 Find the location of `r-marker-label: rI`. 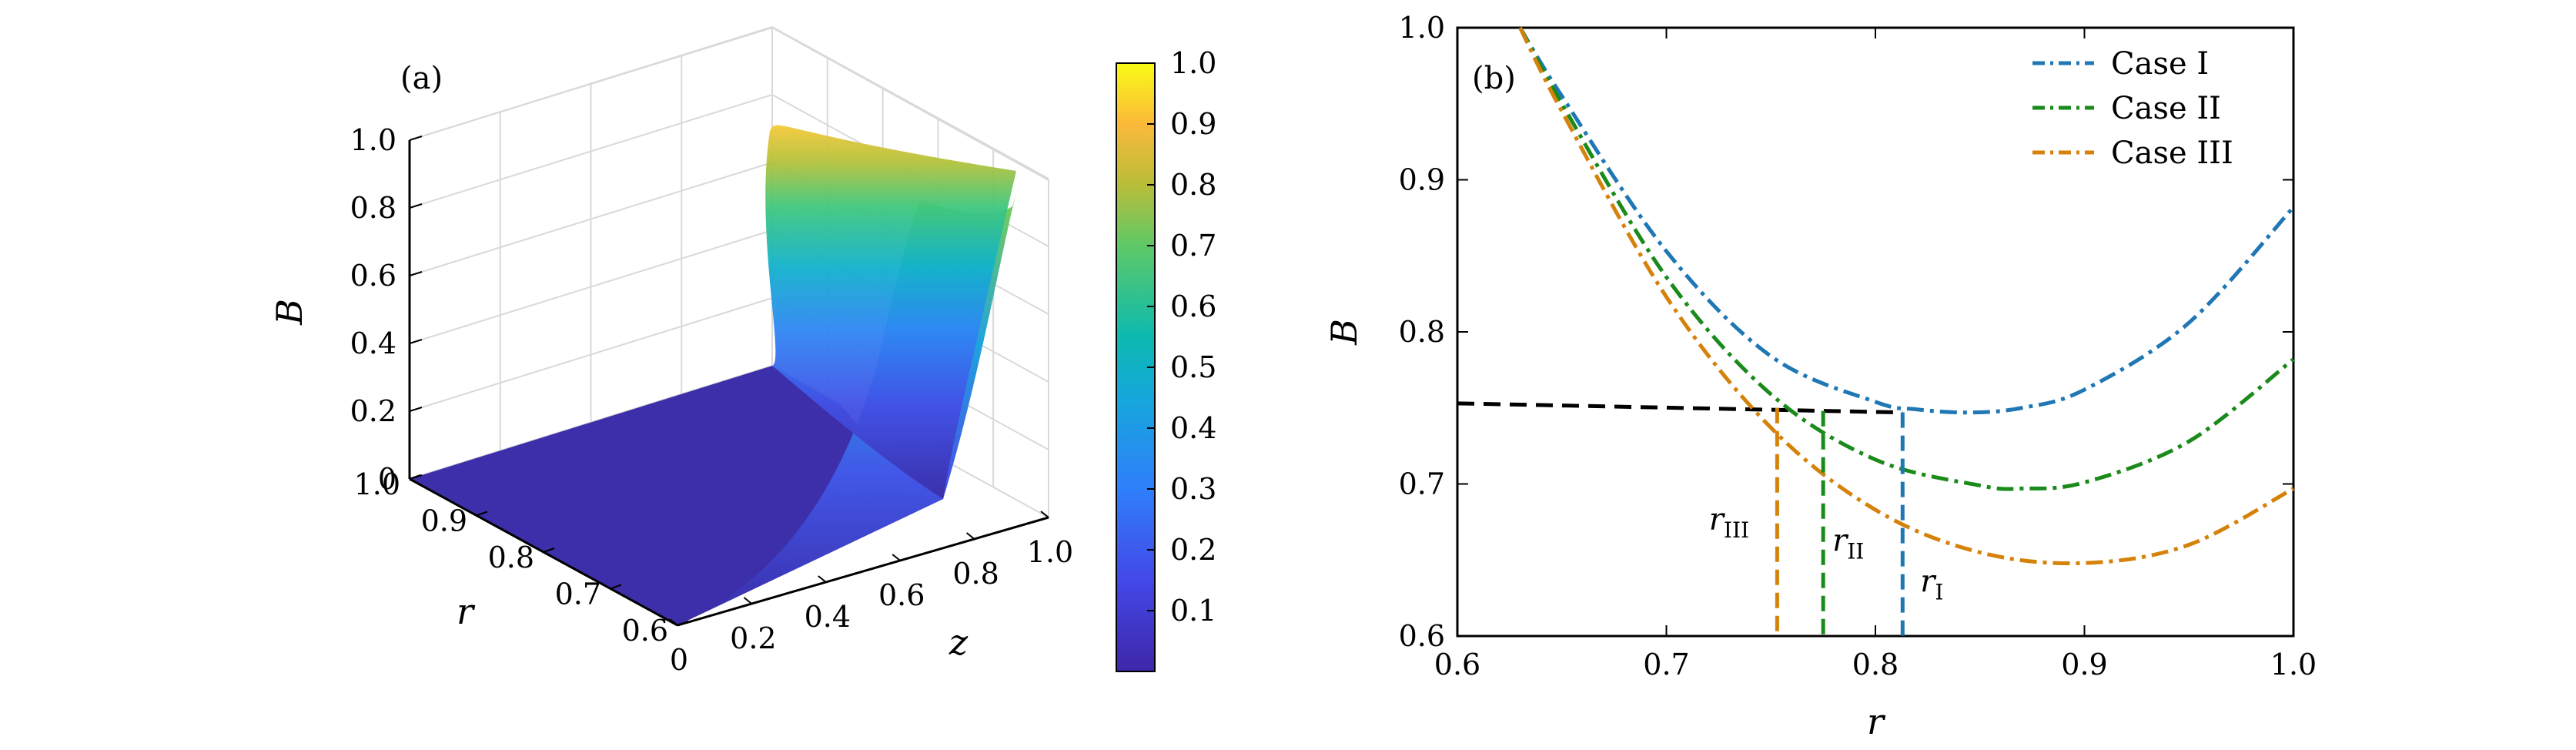

r-marker-label: rI is located at coordinates (1932, 584).